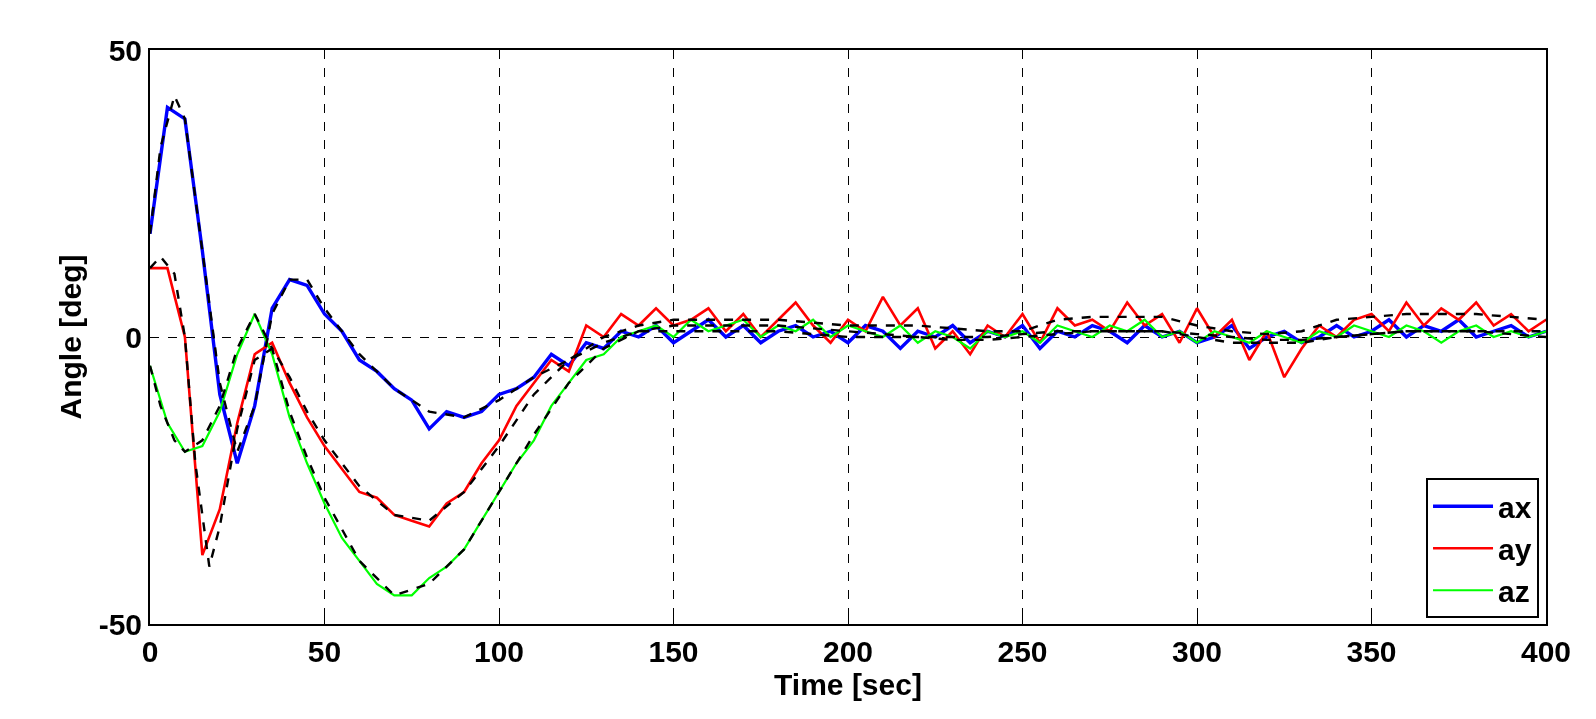  I want to click on legend-label: ay, so click(1515, 549).